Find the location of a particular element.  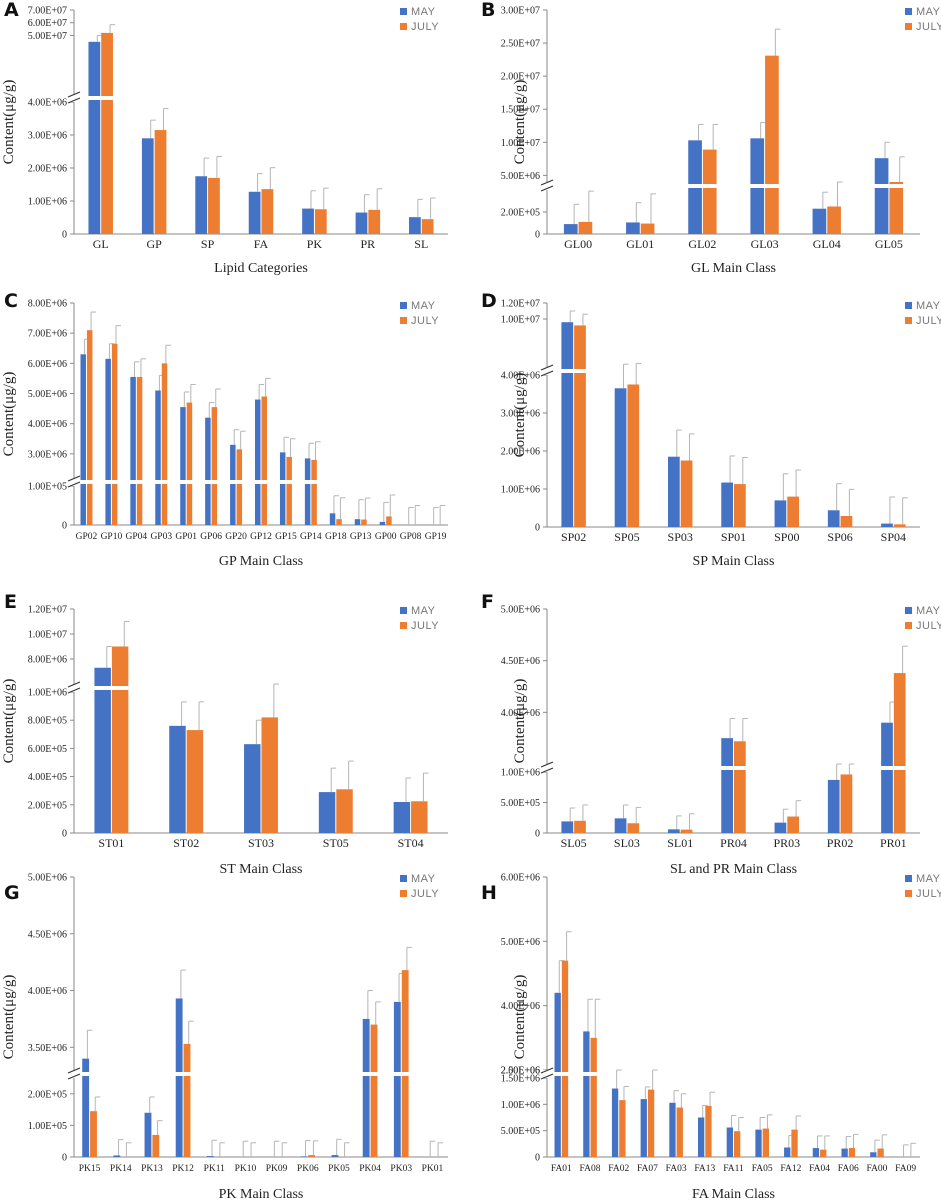

y-tick-label: 1.00E+06 is located at coordinates (520, 490).